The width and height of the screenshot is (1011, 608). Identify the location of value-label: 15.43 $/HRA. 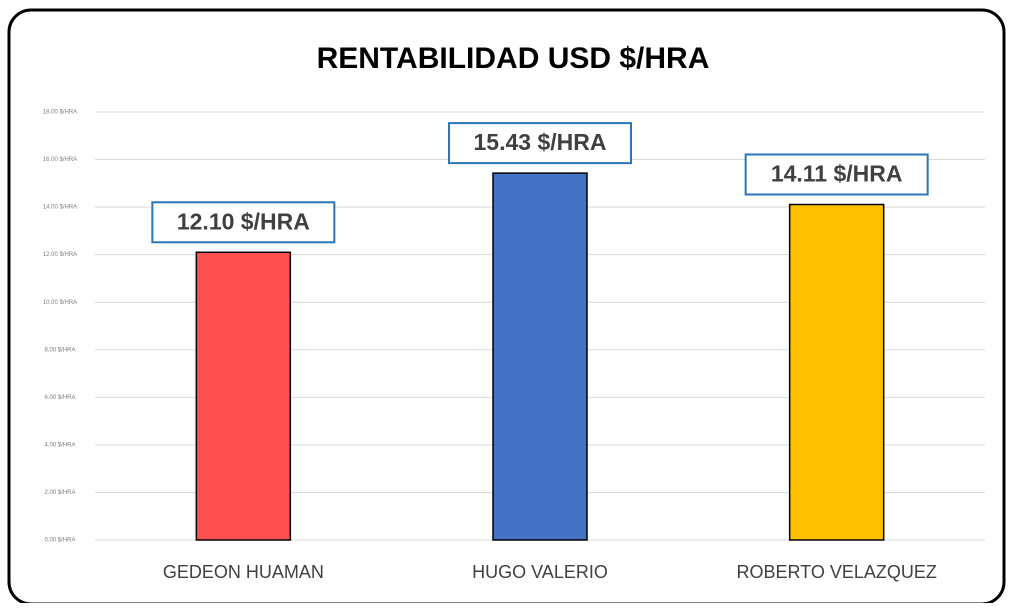
(540, 142).